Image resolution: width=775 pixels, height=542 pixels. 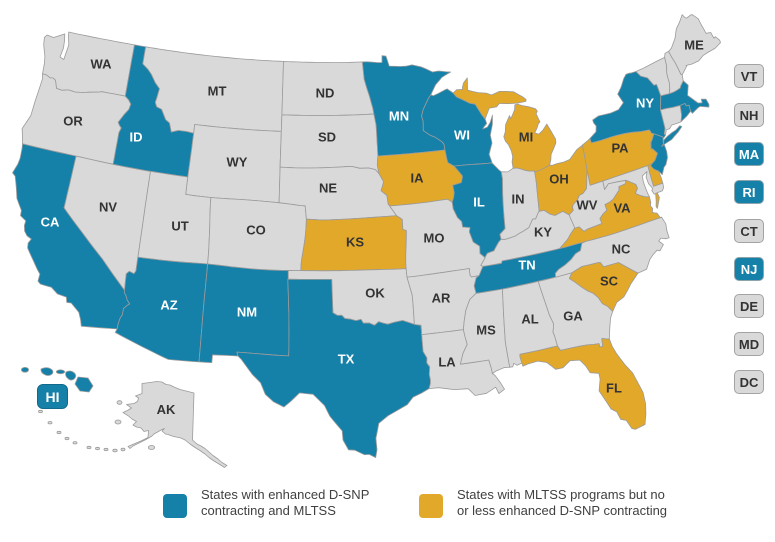 I want to click on svg-text: NM, so click(x=247, y=312).